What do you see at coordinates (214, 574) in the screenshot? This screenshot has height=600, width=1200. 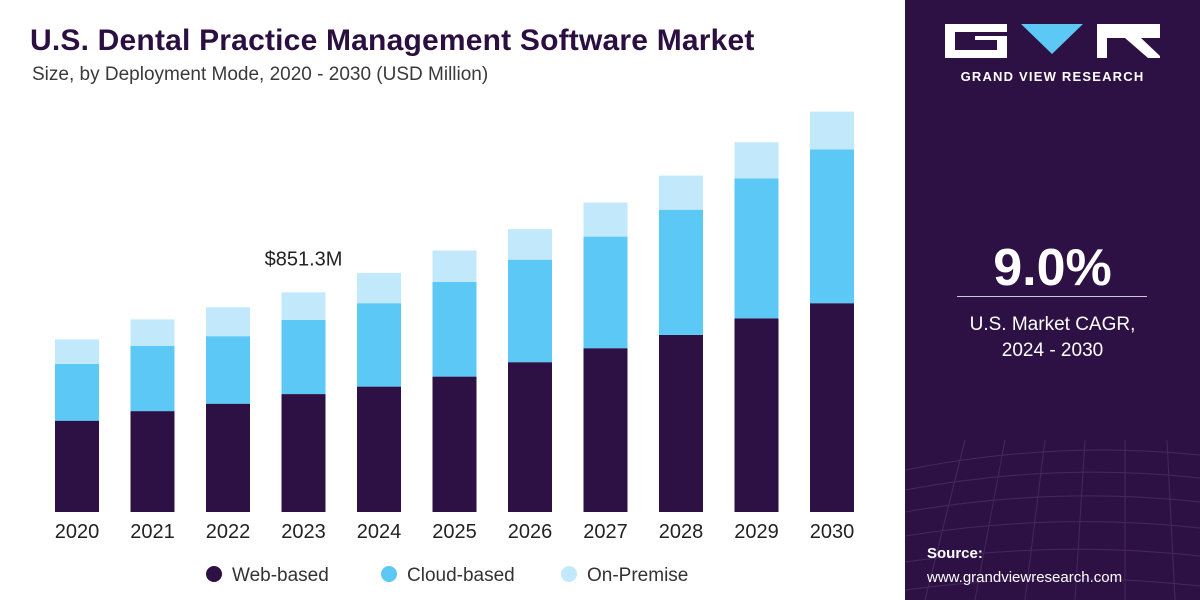 I see `legend-swatch-web-based` at bounding box center [214, 574].